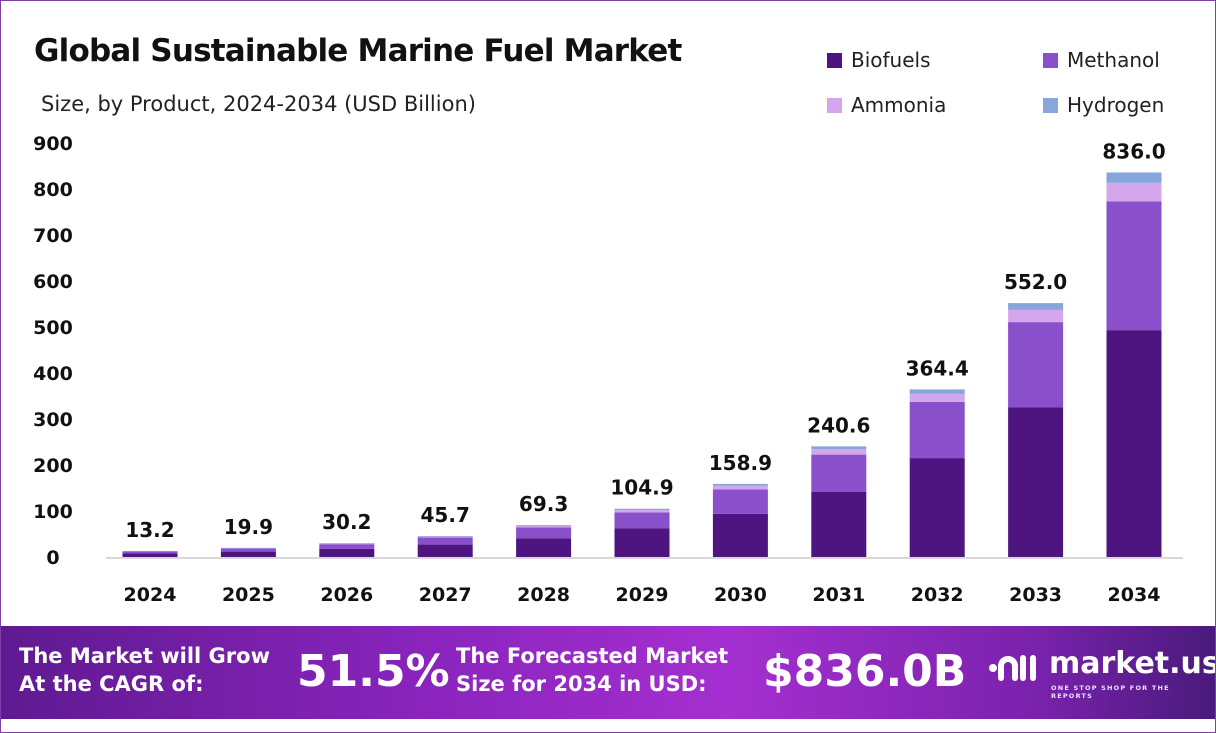 This screenshot has width=1216, height=733. Describe the element at coordinates (53, 374) in the screenshot. I see `y-tick-label: 400` at that location.